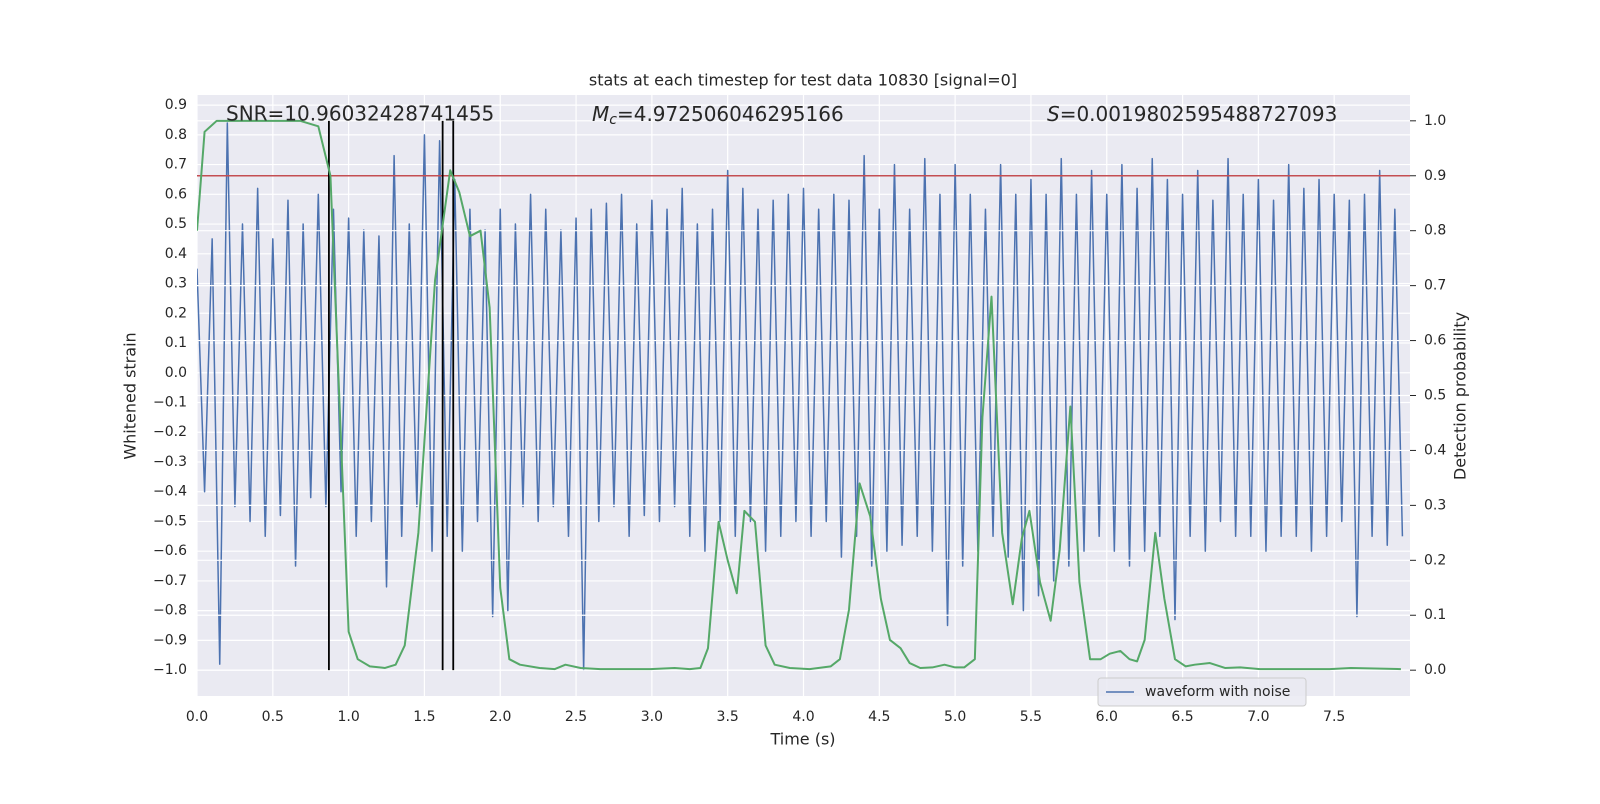  I want to click on y2-tick-label: 0.6, so click(1435, 341).